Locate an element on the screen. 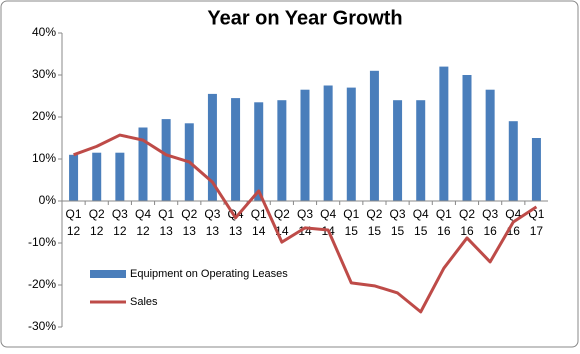 The image size is (580, 354). x-tick-label: Q3 15 is located at coordinates (397, 222).